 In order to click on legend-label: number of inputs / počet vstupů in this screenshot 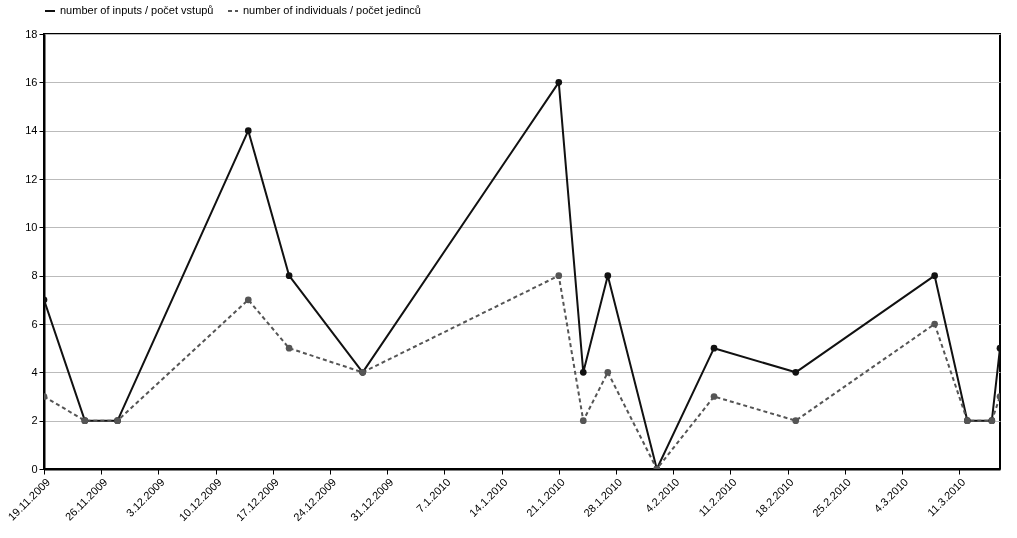, I will do `click(137, 10)`.